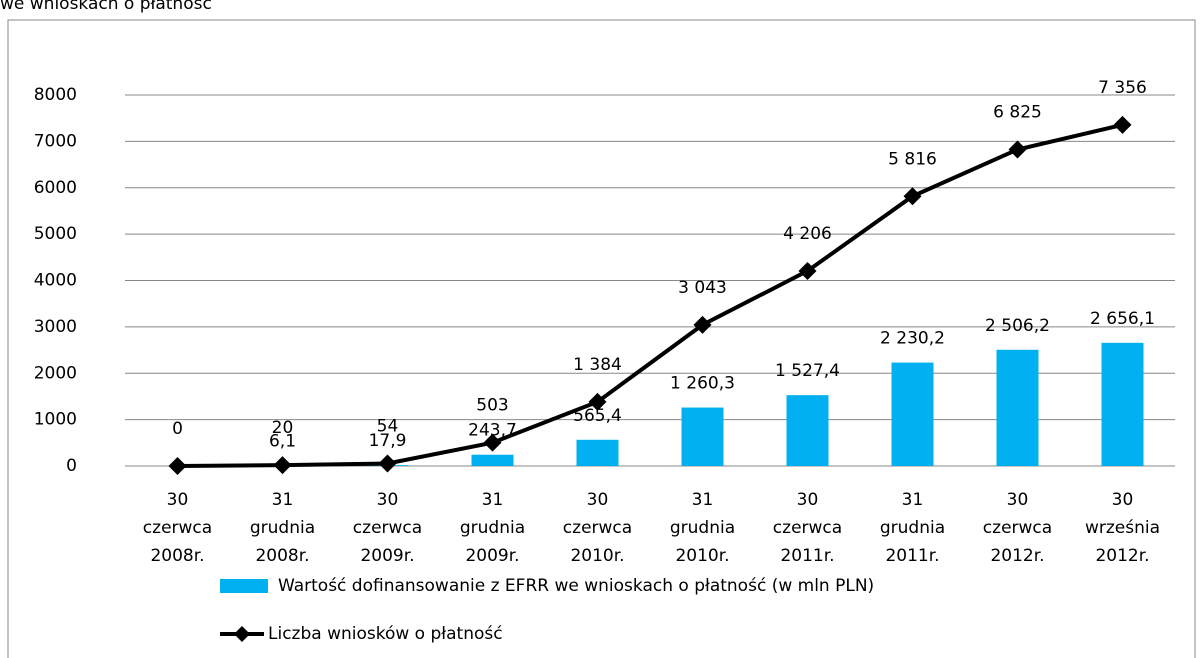  Describe the element at coordinates (807, 234) in the screenshot. I see `line-value-label: 4 206` at that location.